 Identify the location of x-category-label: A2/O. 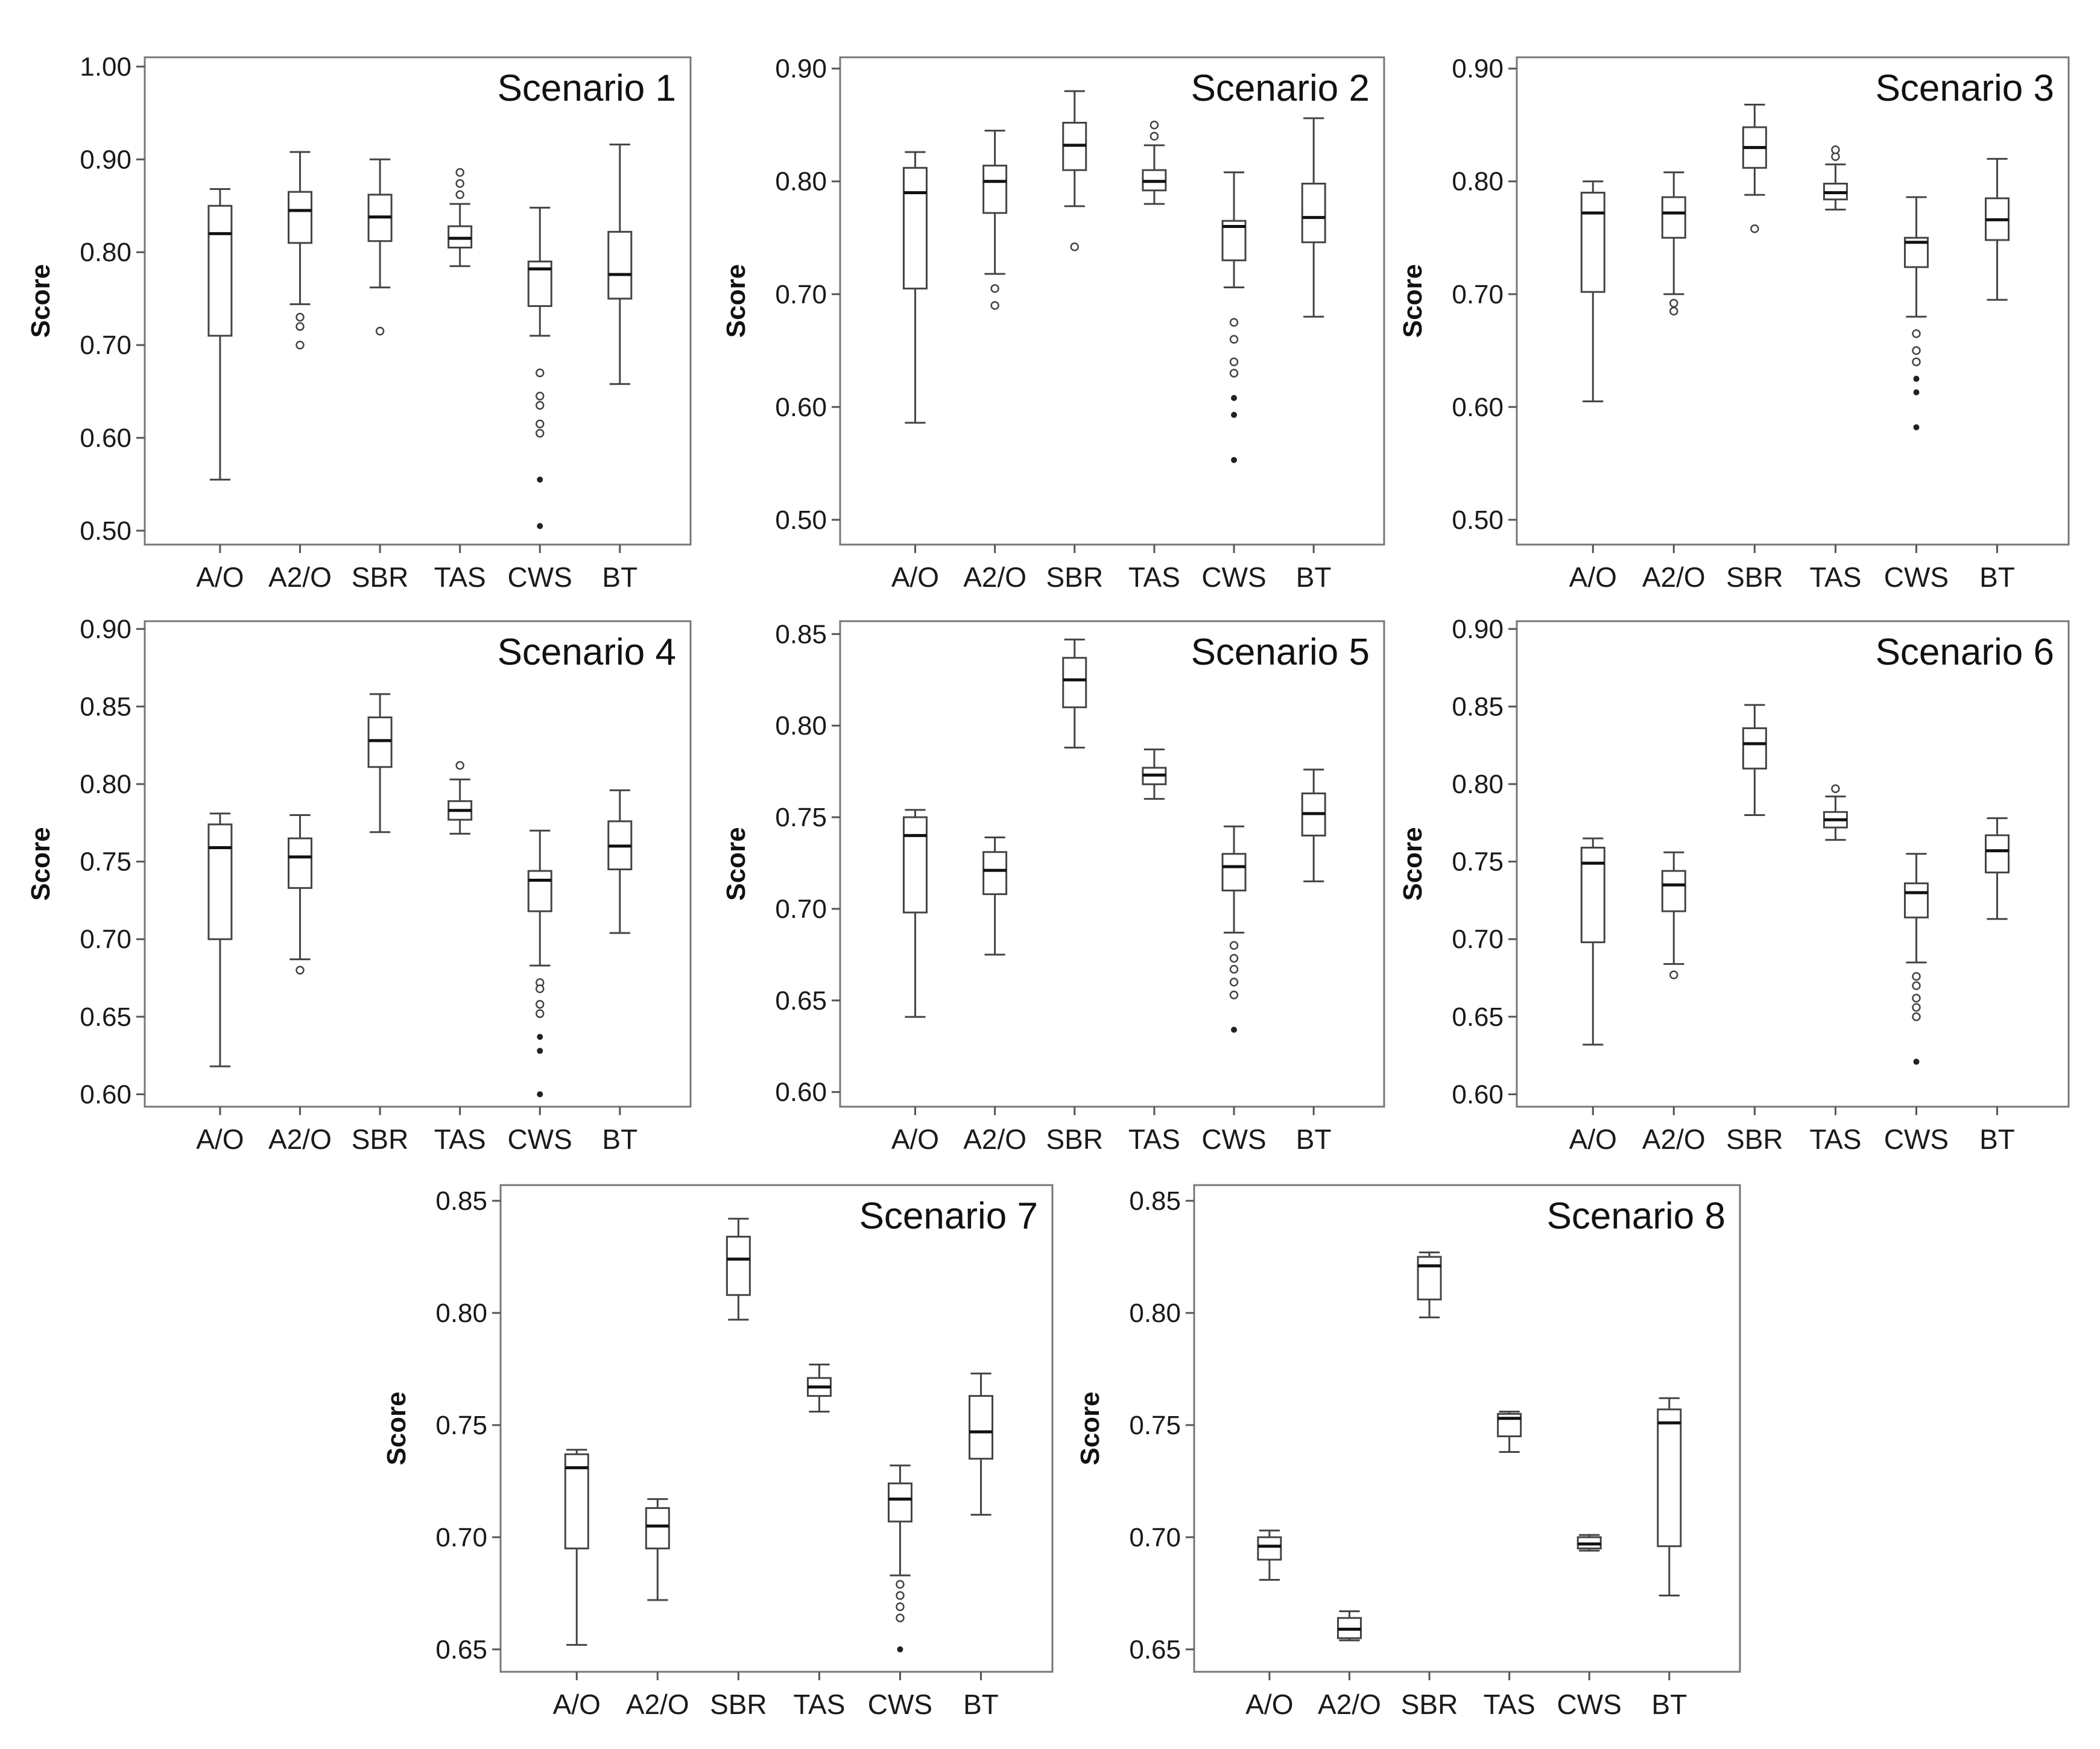
(994, 1139).